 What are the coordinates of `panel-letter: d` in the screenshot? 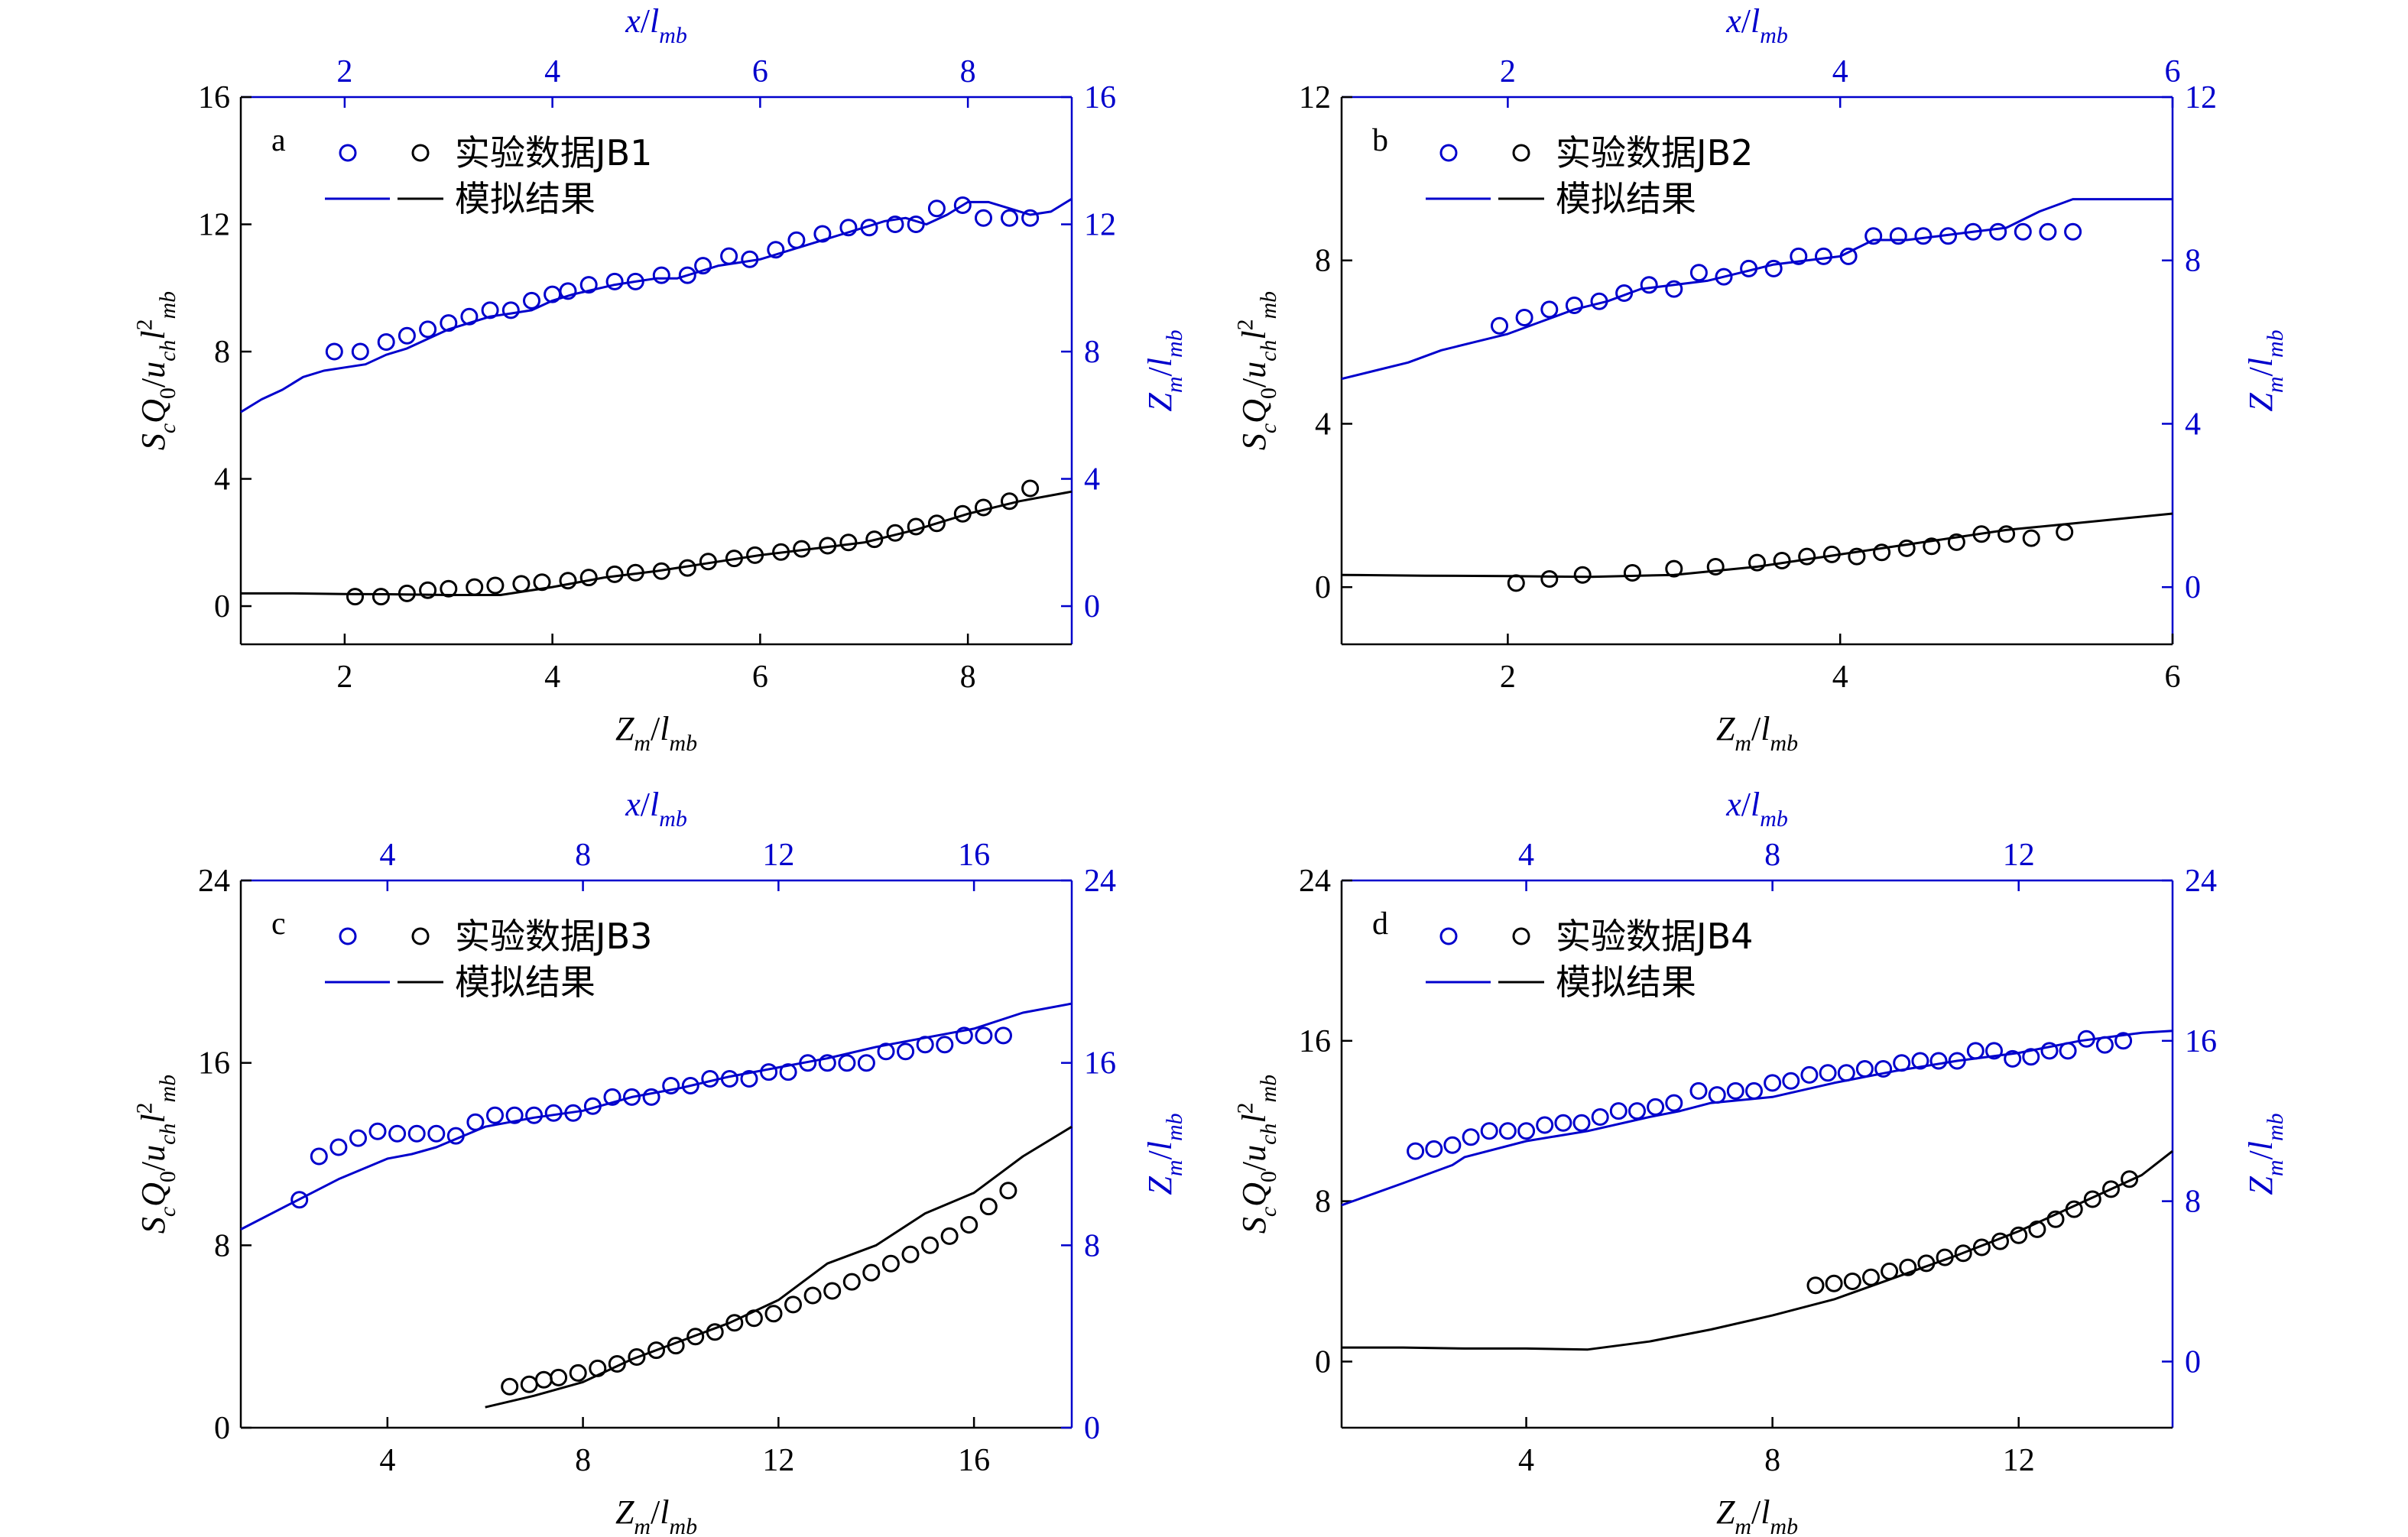 It's located at (1380, 924).